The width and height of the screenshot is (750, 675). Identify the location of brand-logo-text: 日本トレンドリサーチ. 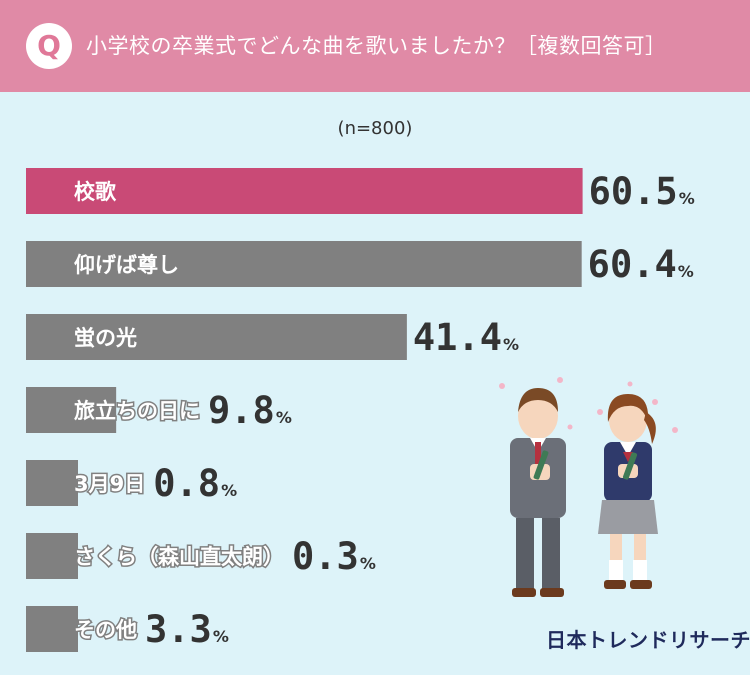
(648, 640).